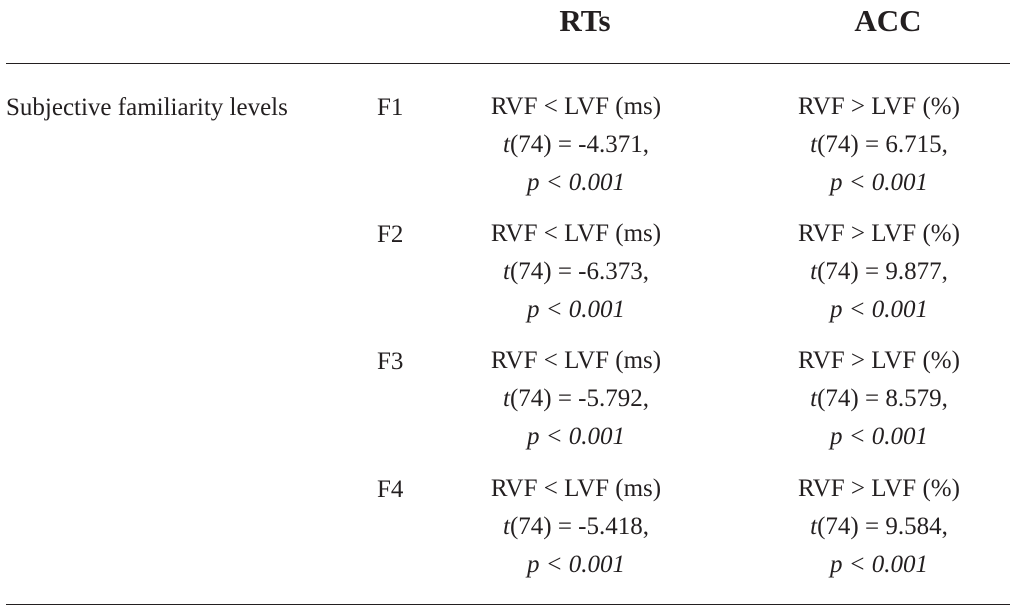  Describe the element at coordinates (579, 398) in the screenshot. I see `t-value: (74) = -5.792,` at that location.